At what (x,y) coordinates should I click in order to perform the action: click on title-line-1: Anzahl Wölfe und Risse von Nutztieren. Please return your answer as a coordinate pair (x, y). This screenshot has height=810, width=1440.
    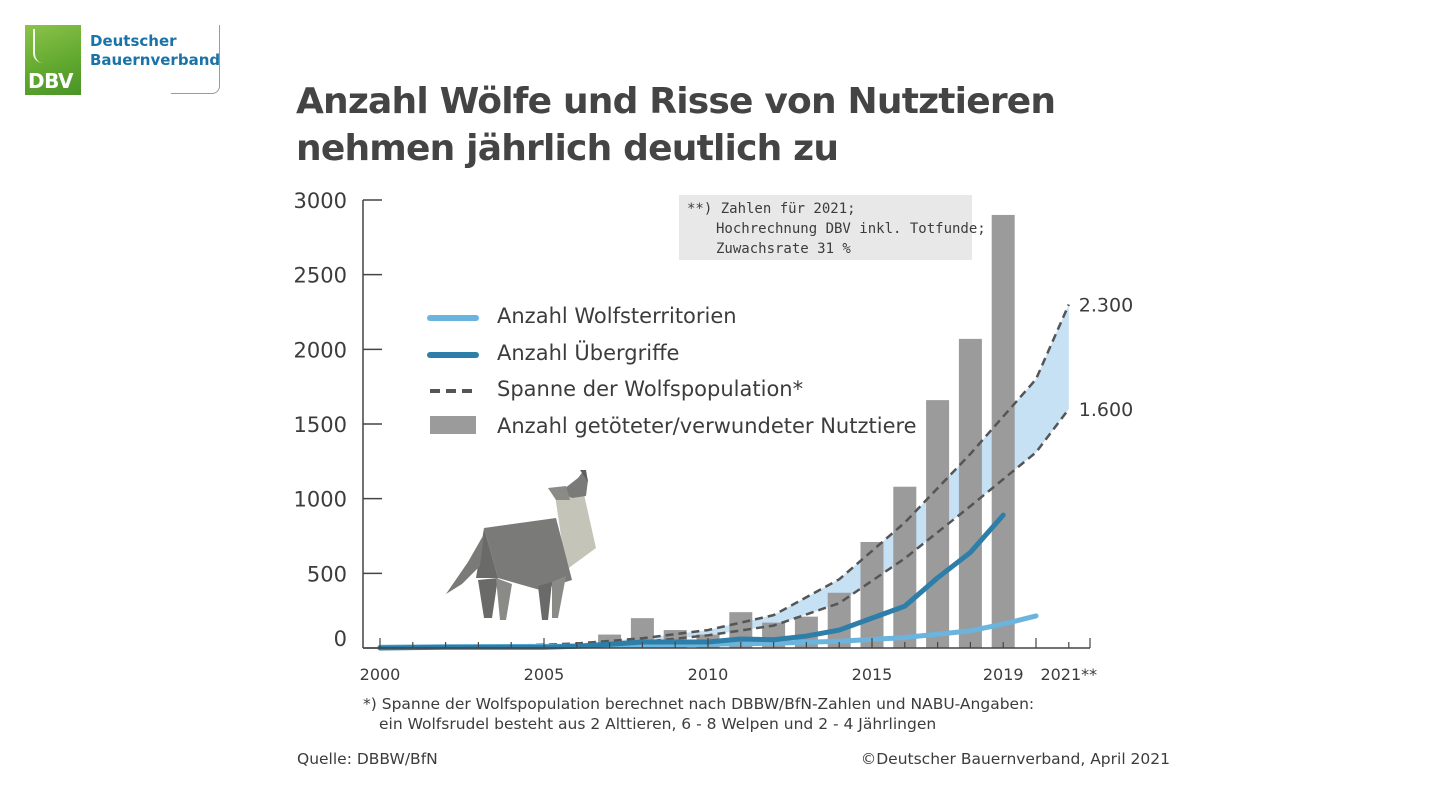
    Looking at the image, I should click on (676, 101).